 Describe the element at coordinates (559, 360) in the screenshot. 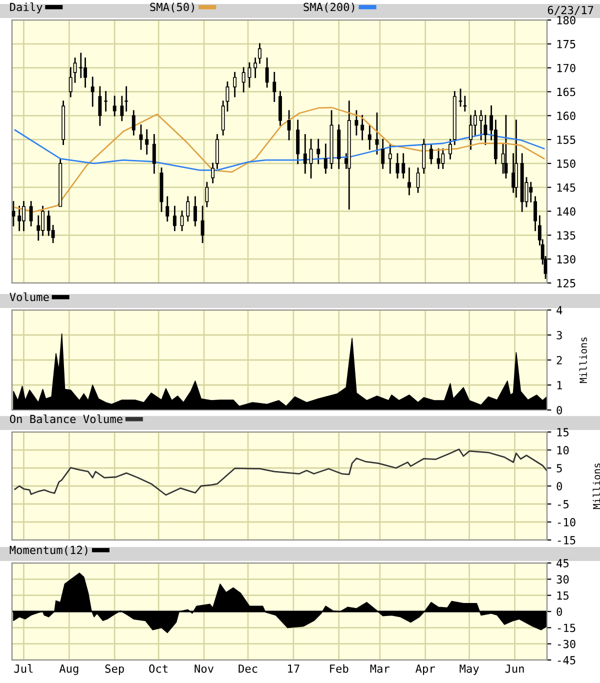

I see `y-tick-label: 2` at that location.